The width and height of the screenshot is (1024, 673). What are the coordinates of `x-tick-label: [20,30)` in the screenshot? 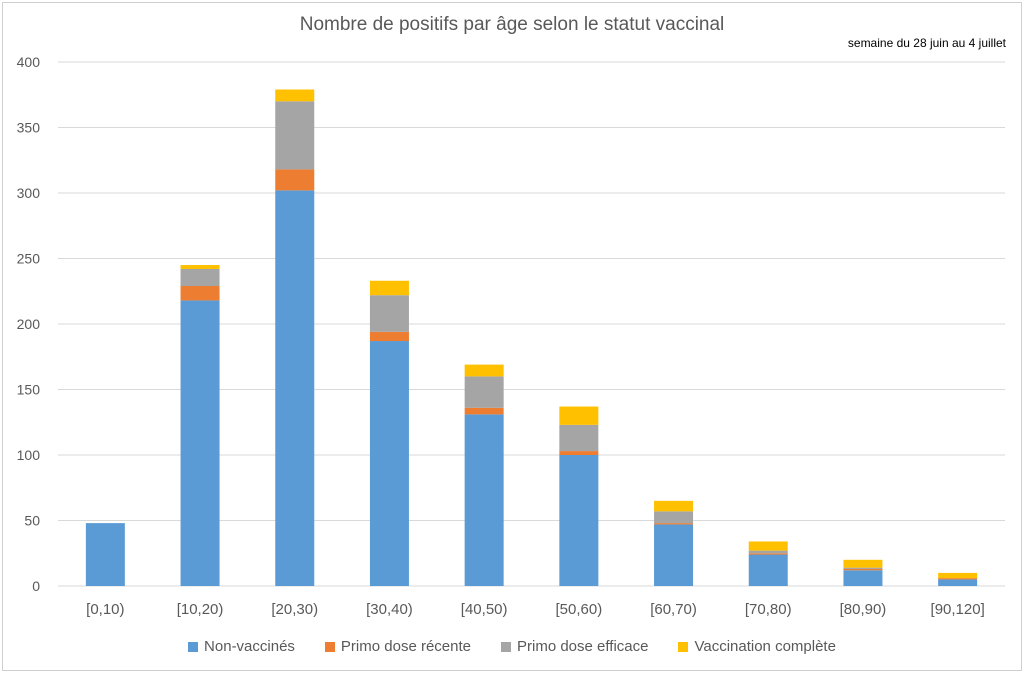 It's located at (294, 609).